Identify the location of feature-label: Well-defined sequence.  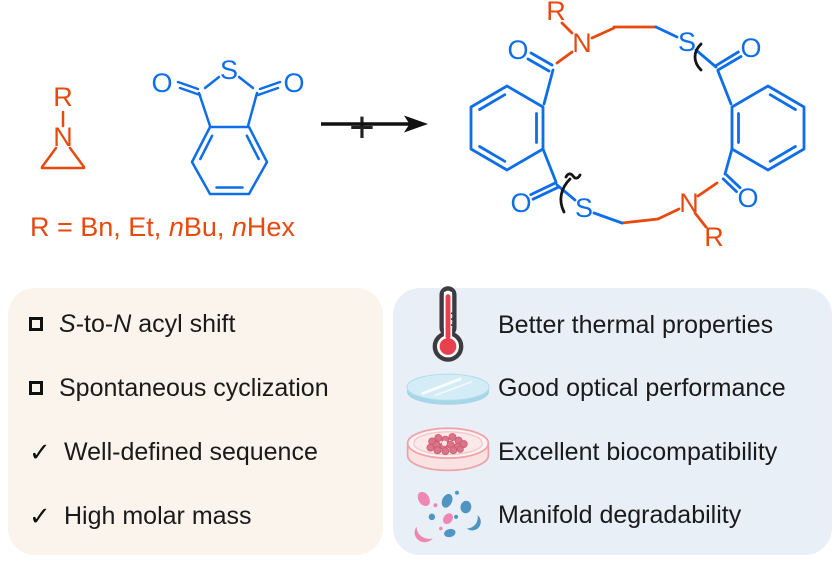
(191, 451).